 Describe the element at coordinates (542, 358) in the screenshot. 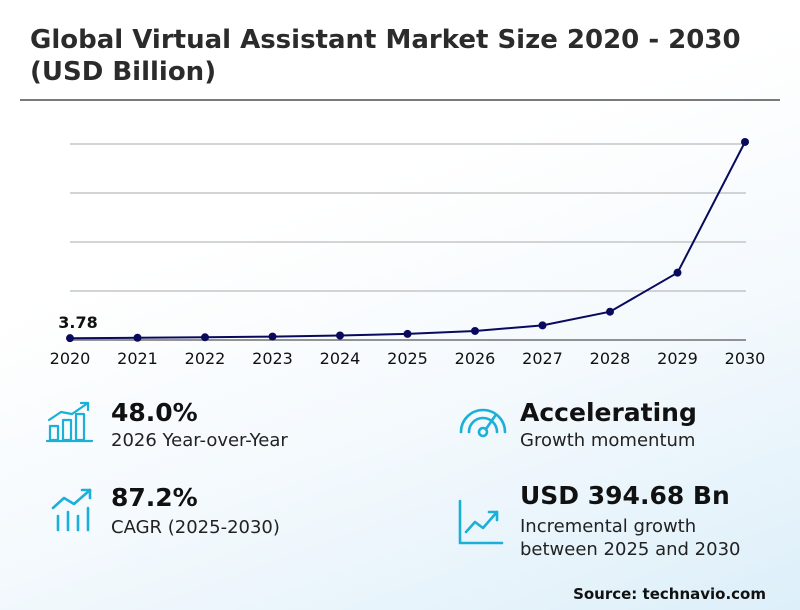

I see `x-tick-label: 2027` at that location.